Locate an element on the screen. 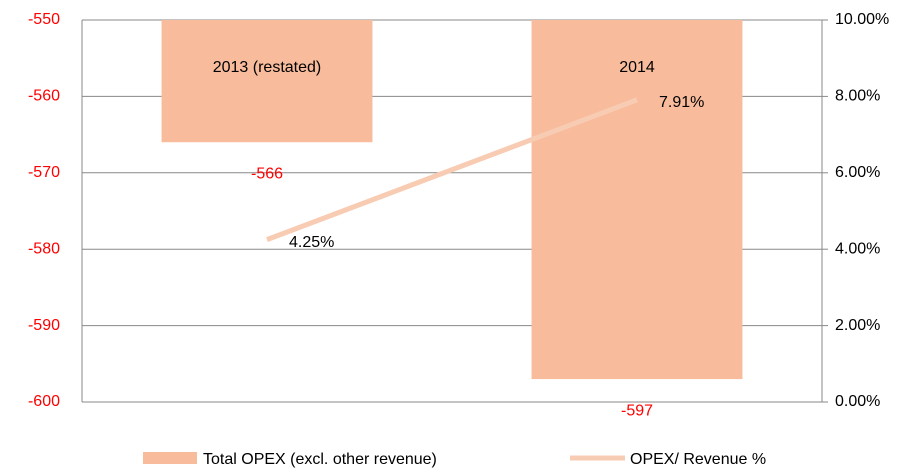 This screenshot has height=476, width=920. legend-label: OPEX/ Revenue % is located at coordinates (698, 459).